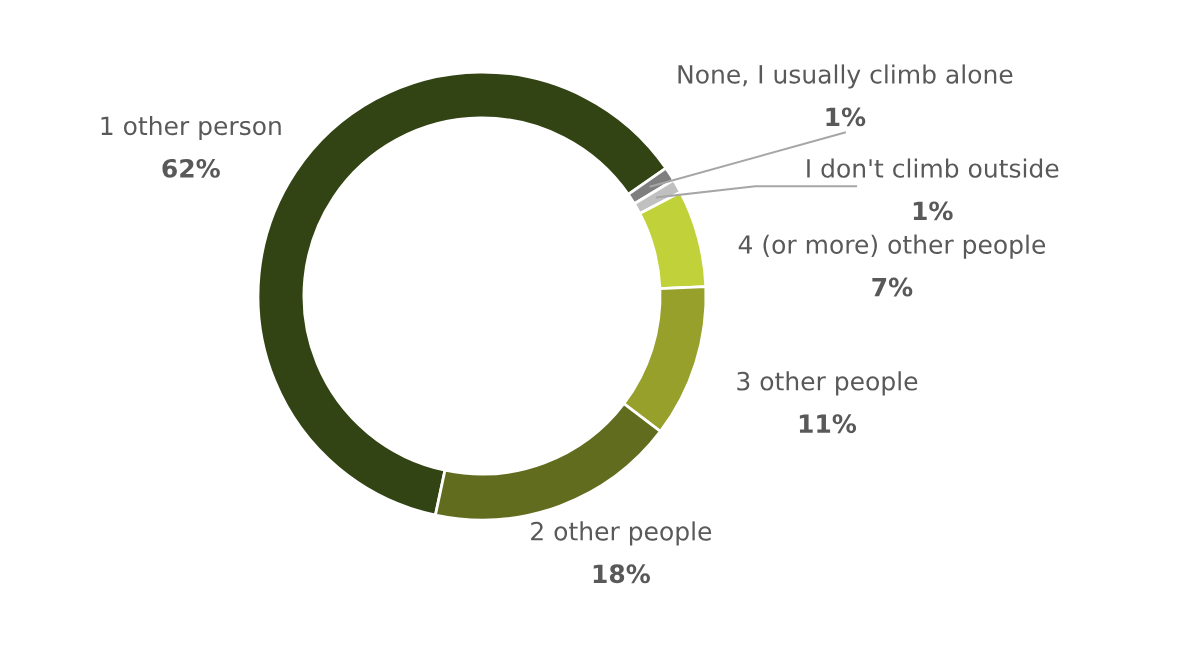  Describe the element at coordinates (621, 574) in the screenshot. I see `data-label: 18%` at that location.